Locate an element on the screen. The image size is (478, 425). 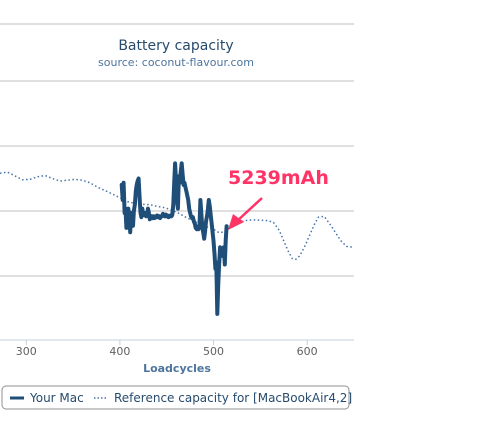
legend-item-reference: Reference capacity for [MacBookAir4,2] is located at coordinates (233, 398).